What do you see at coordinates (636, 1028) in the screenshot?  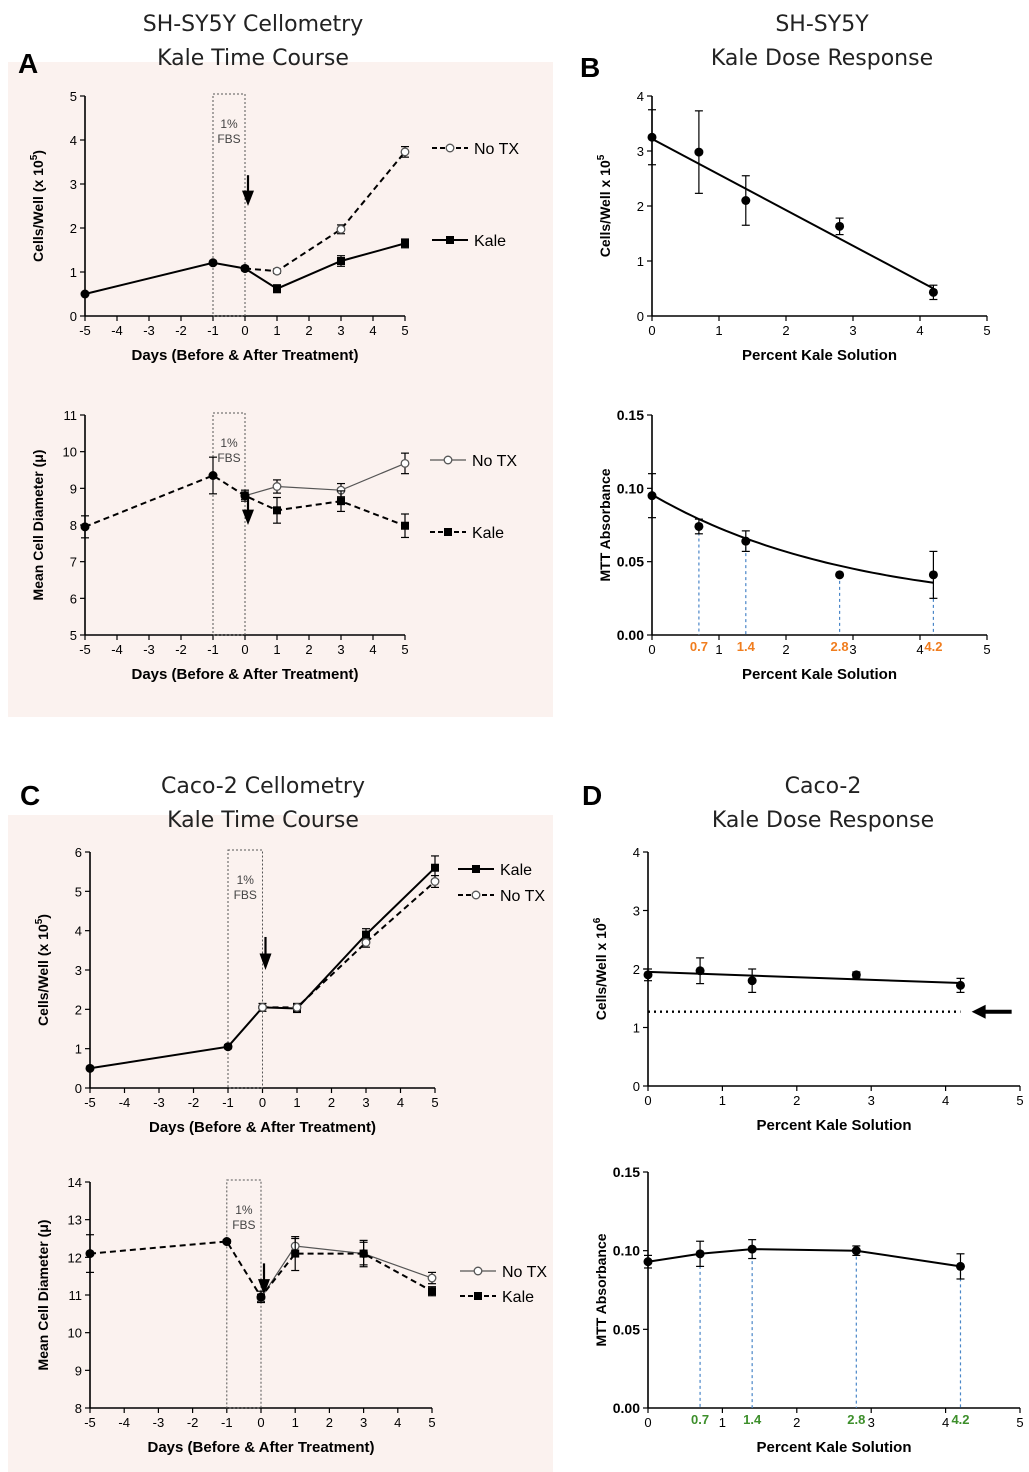 I see `y-tick-label: 1` at bounding box center [636, 1028].